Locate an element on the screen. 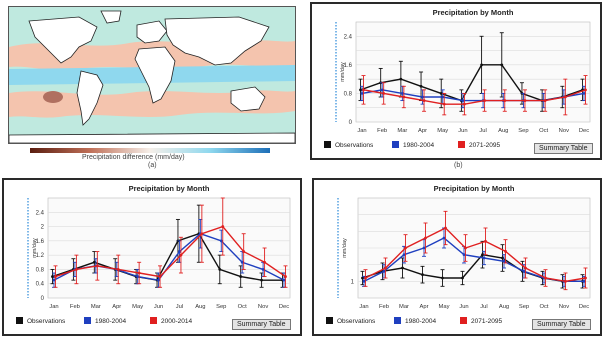 This screenshot has width=606, height=340. y-tick-label: 0 is located at coordinates (43, 299).